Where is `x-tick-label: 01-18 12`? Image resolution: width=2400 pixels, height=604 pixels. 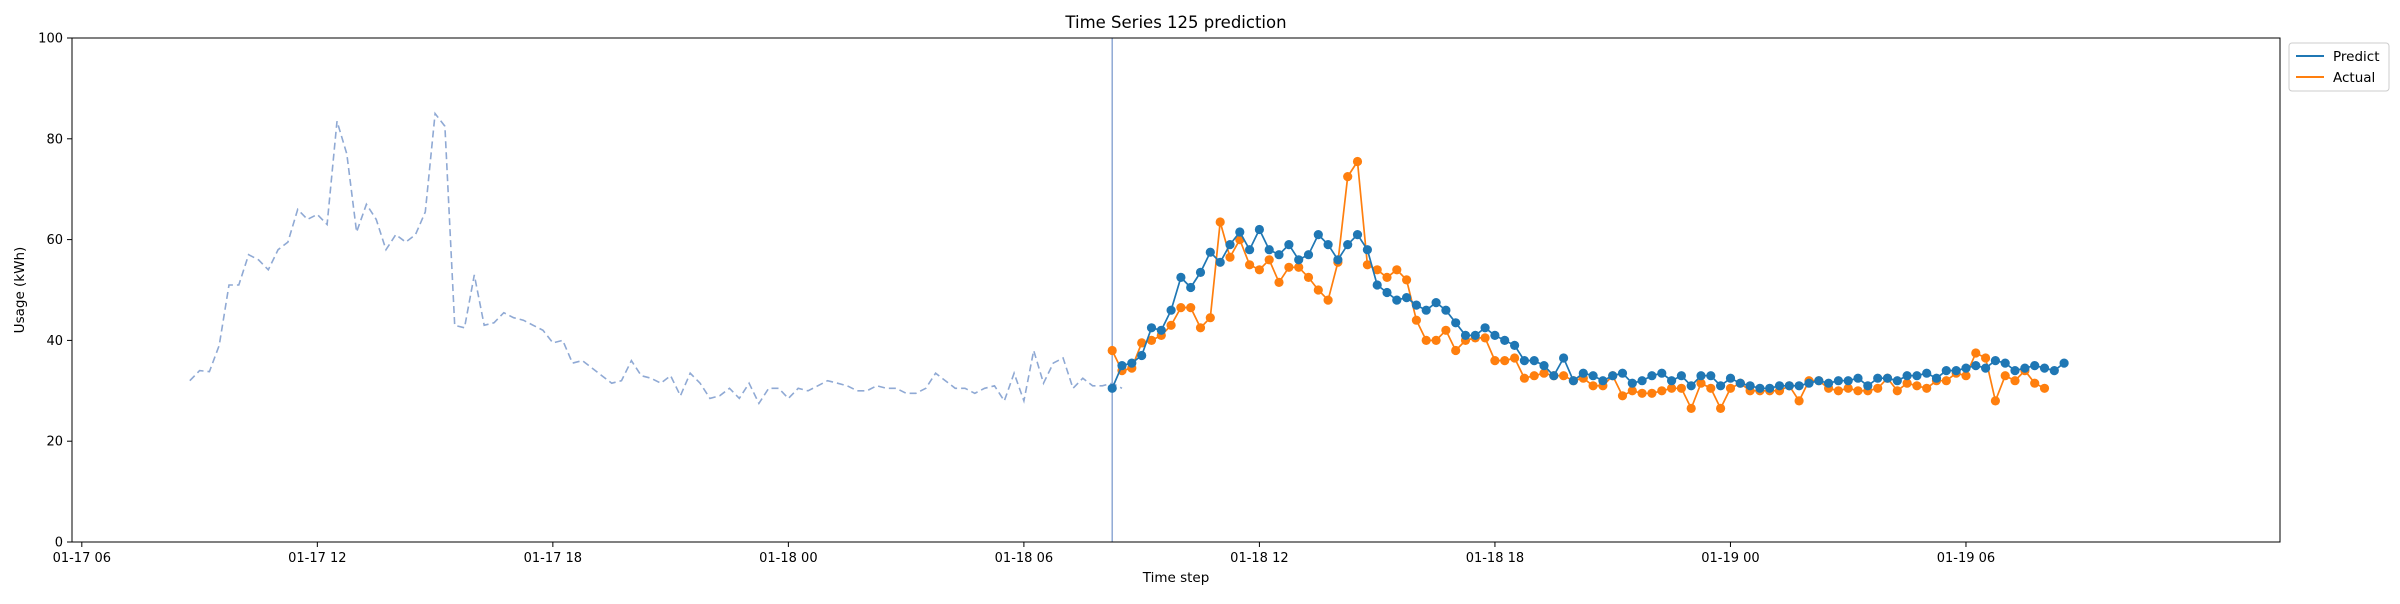
x-tick-label: 01-18 12 is located at coordinates (1259, 558).